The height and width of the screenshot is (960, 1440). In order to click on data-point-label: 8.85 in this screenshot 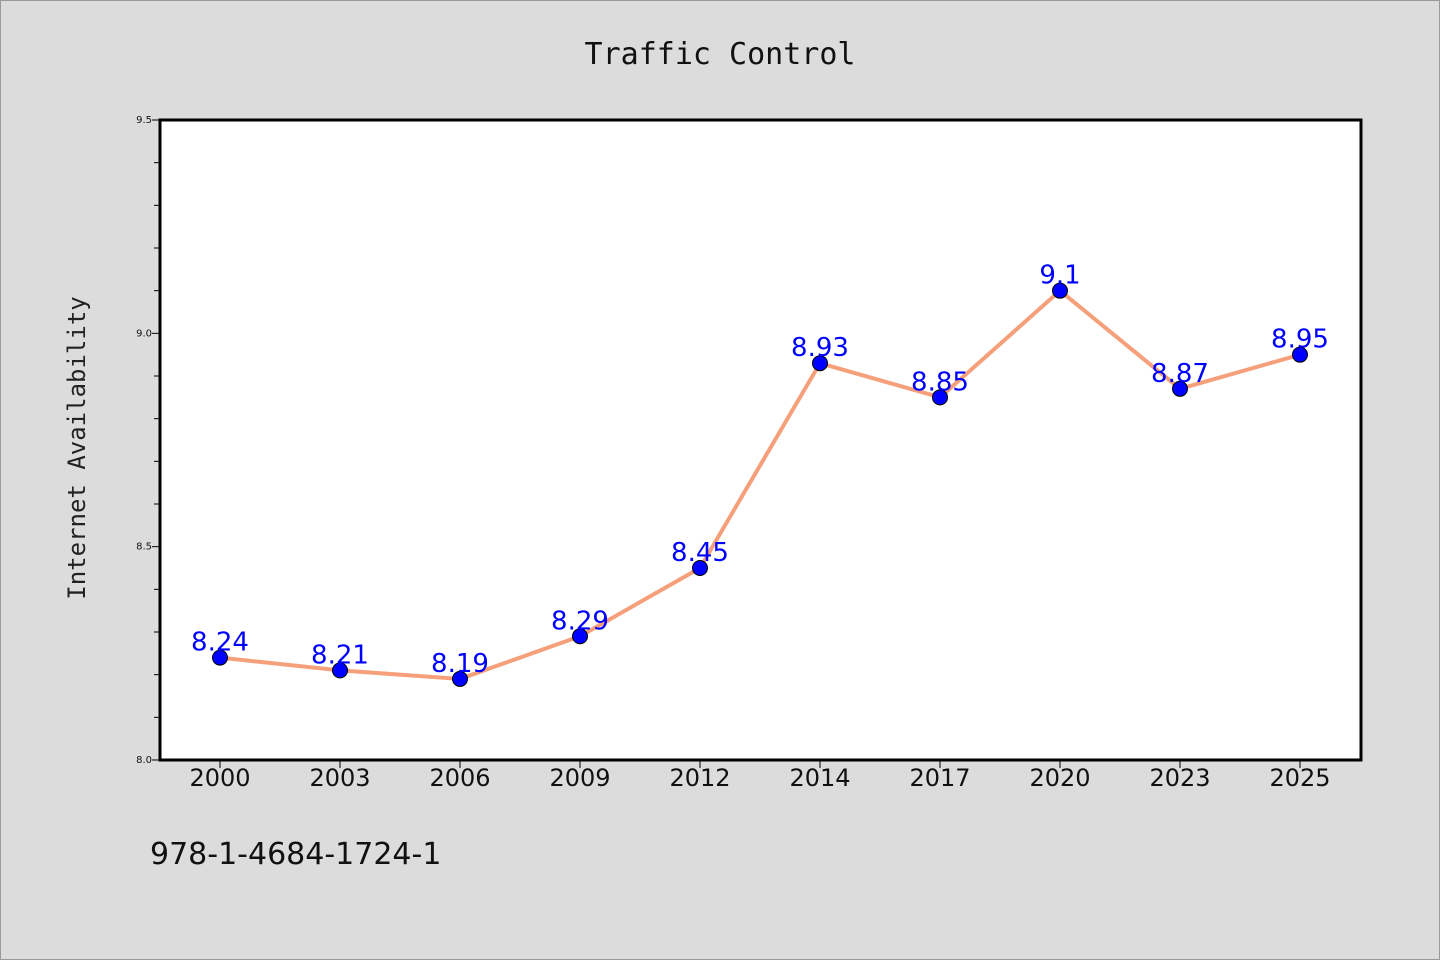, I will do `click(940, 382)`.